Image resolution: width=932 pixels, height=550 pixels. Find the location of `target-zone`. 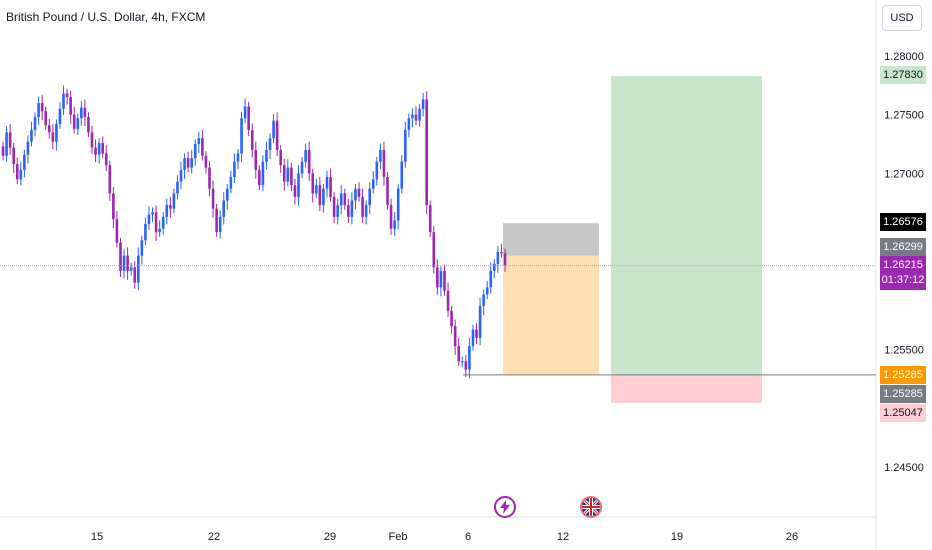

target-zone is located at coordinates (686, 225).